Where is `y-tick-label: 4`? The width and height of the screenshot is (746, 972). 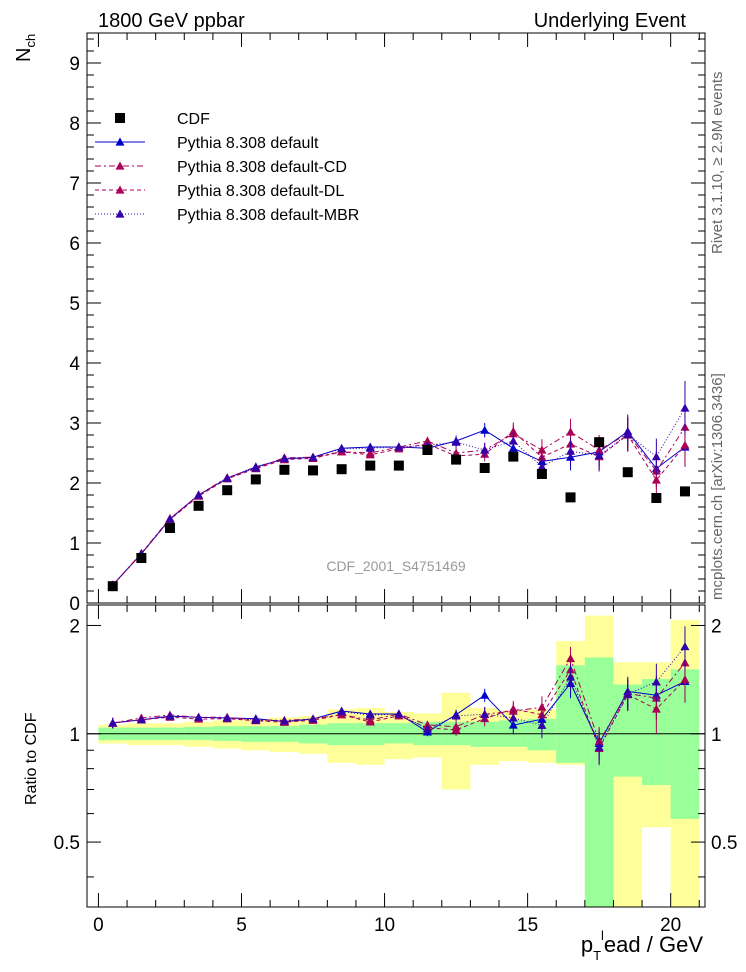
y-tick-label: 4 is located at coordinates (74, 364).